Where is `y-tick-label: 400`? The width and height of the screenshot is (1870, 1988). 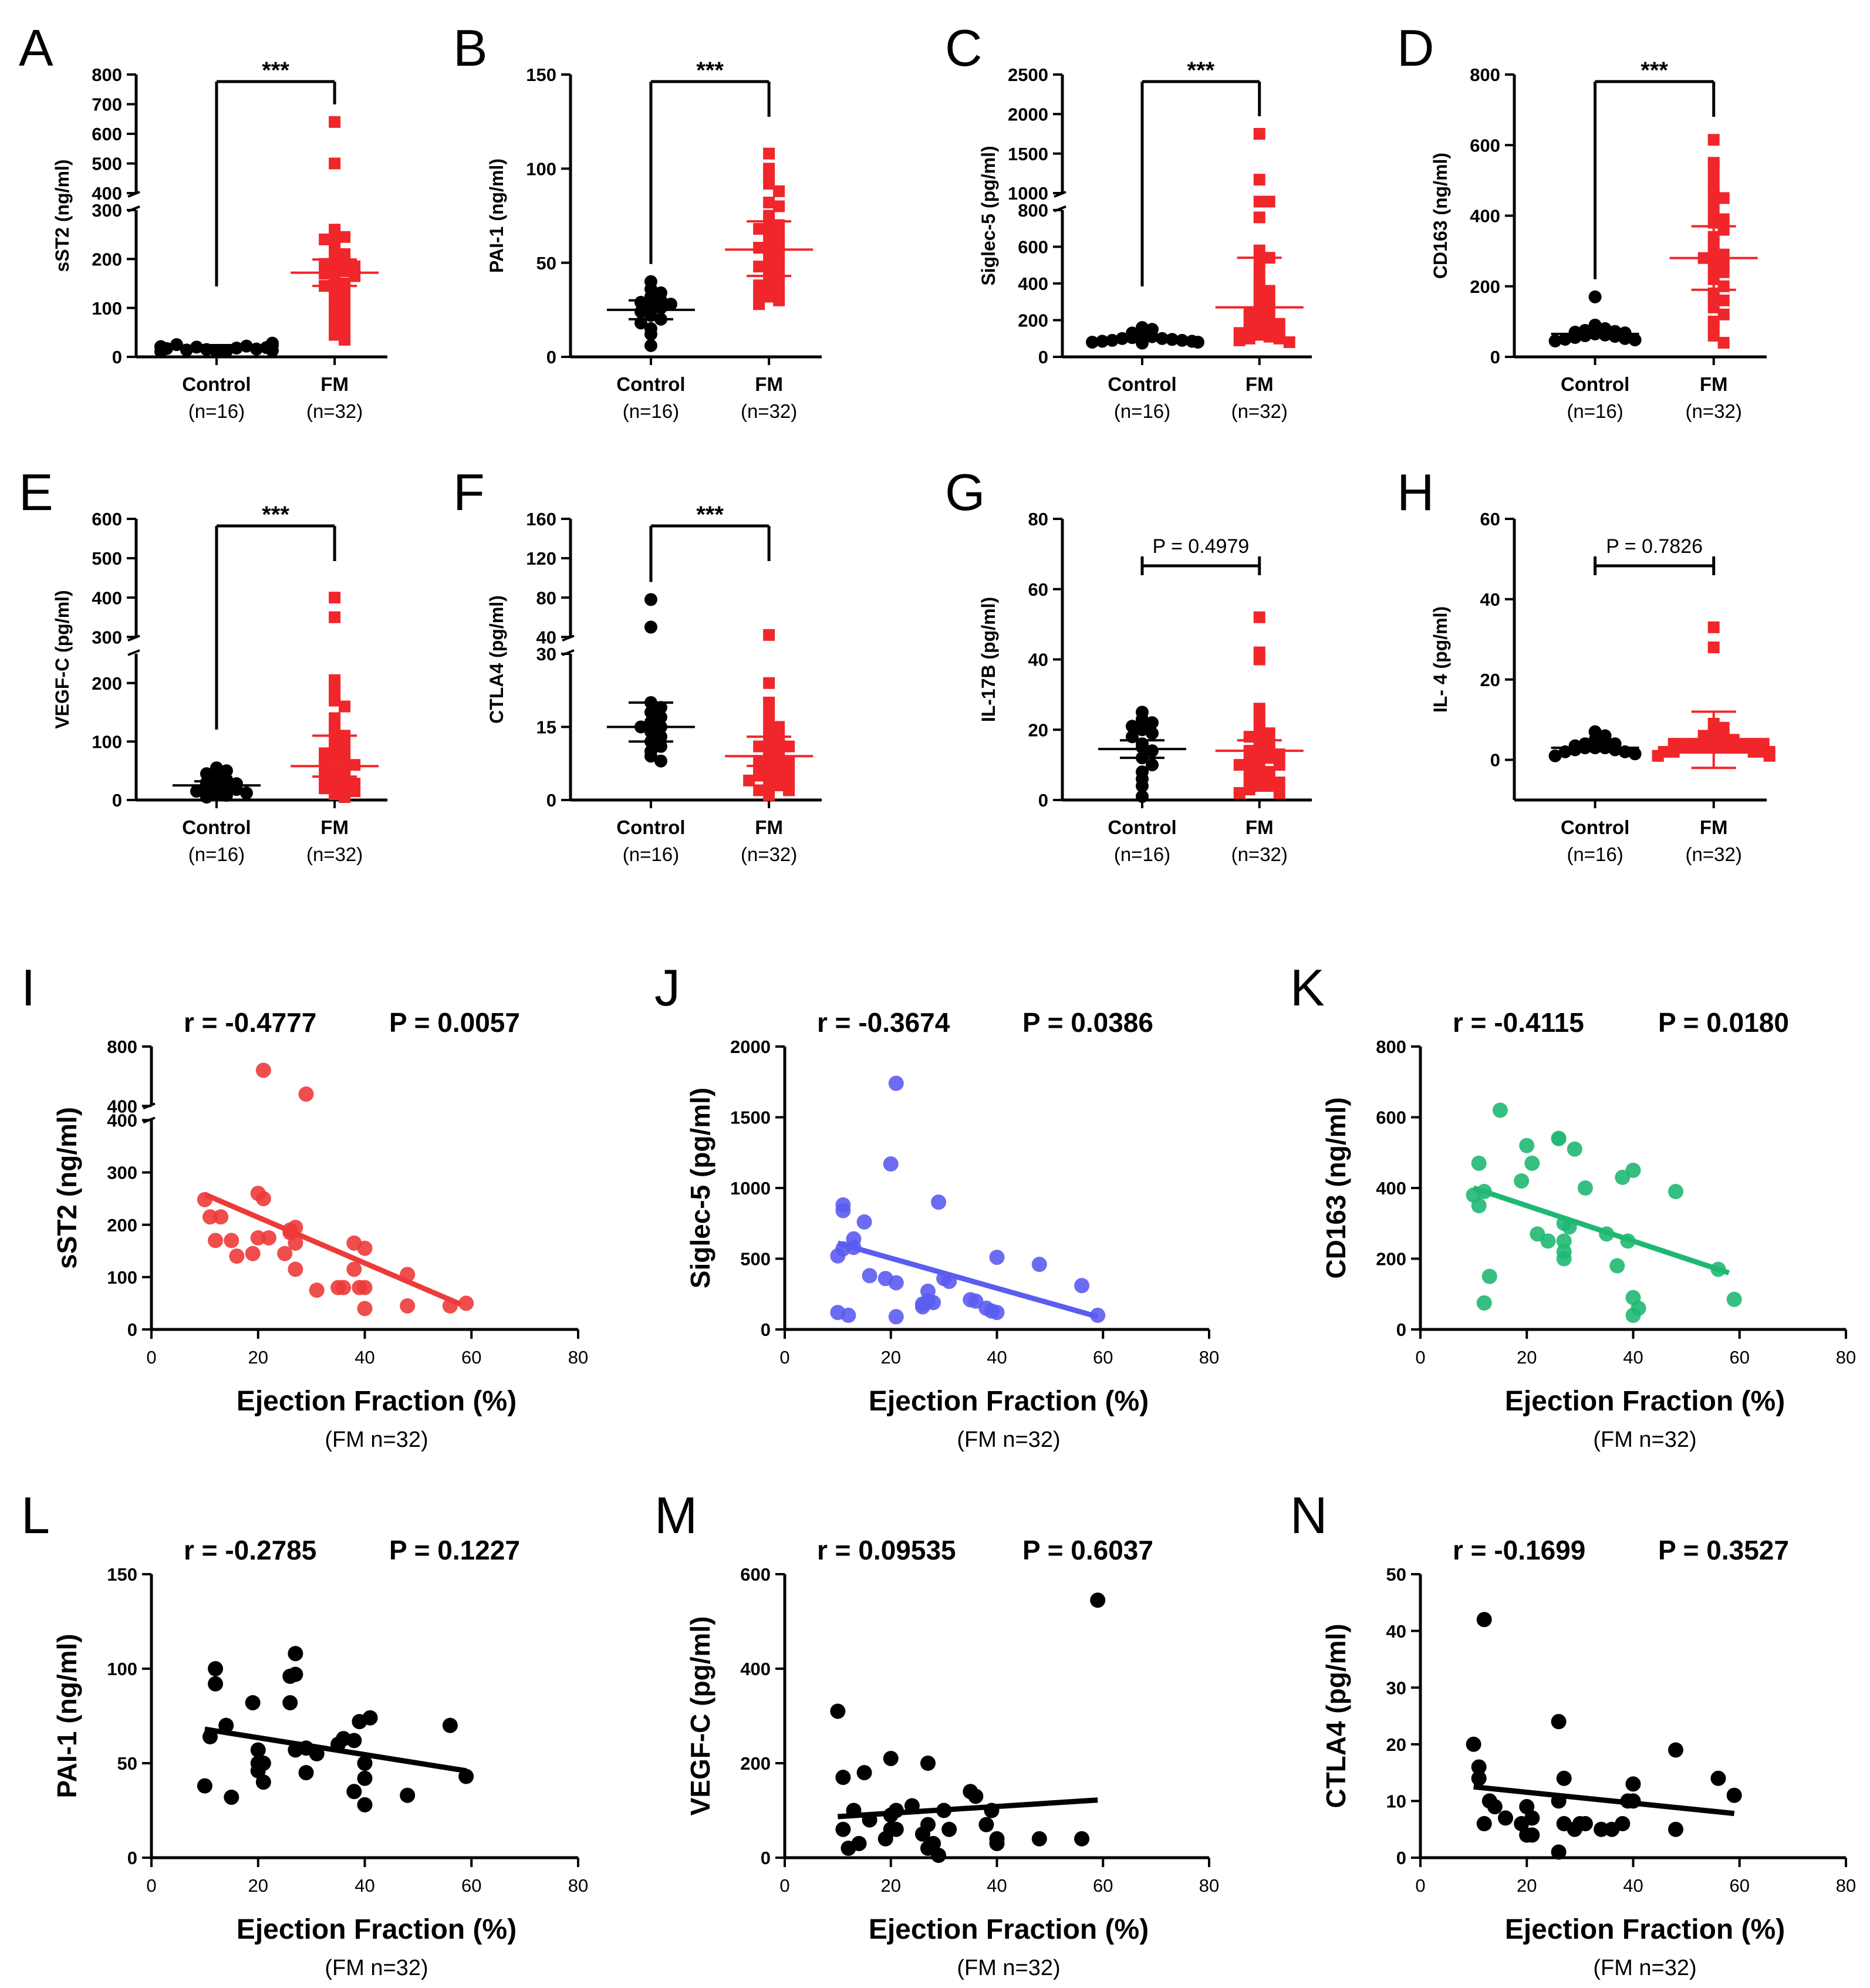 y-tick-label: 400 is located at coordinates (1033, 284).